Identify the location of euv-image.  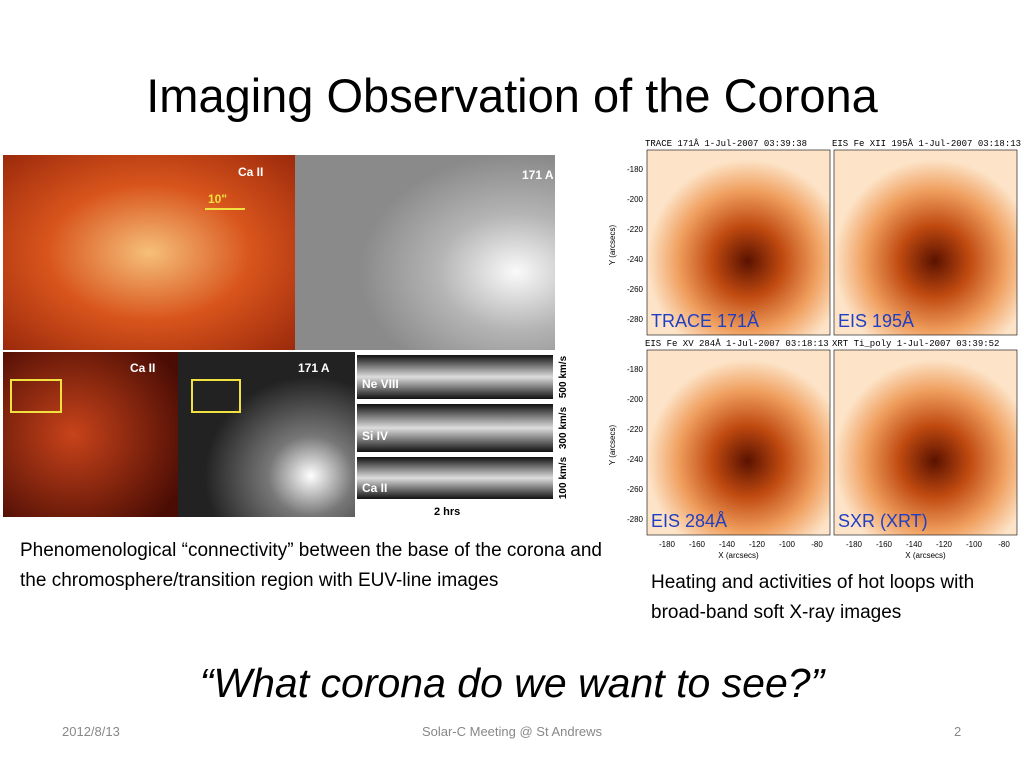
(425, 252).